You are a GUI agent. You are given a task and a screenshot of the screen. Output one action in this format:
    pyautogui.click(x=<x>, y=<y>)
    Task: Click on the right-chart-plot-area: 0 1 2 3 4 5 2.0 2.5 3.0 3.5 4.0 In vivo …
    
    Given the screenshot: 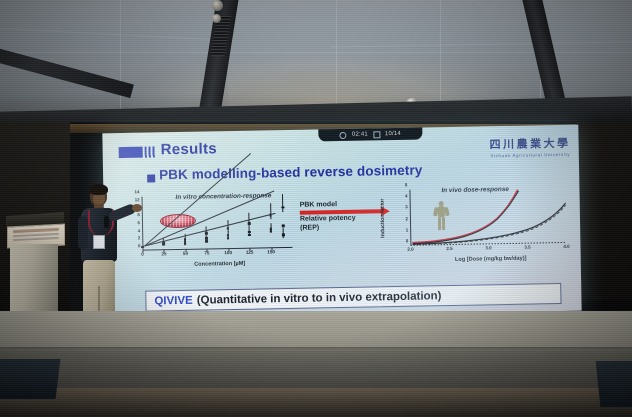 What is the action you would take?
    pyautogui.click(x=487, y=217)
    